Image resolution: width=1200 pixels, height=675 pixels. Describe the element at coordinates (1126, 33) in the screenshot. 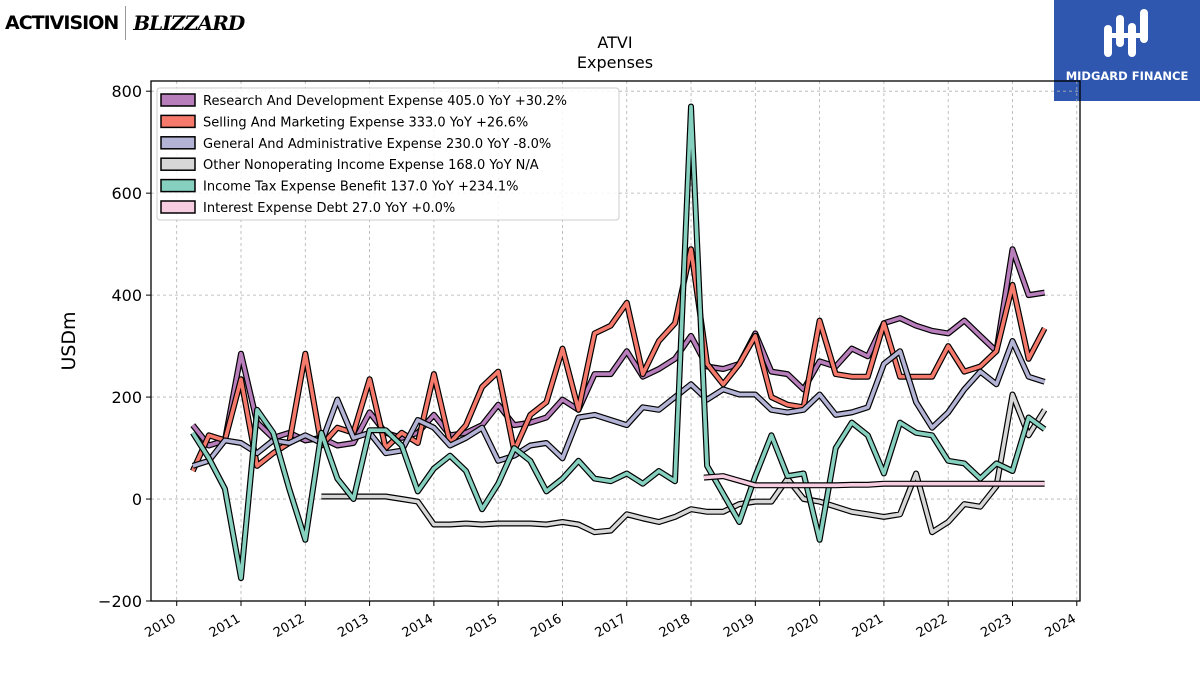

I see `midgard-emblem-icon` at that location.